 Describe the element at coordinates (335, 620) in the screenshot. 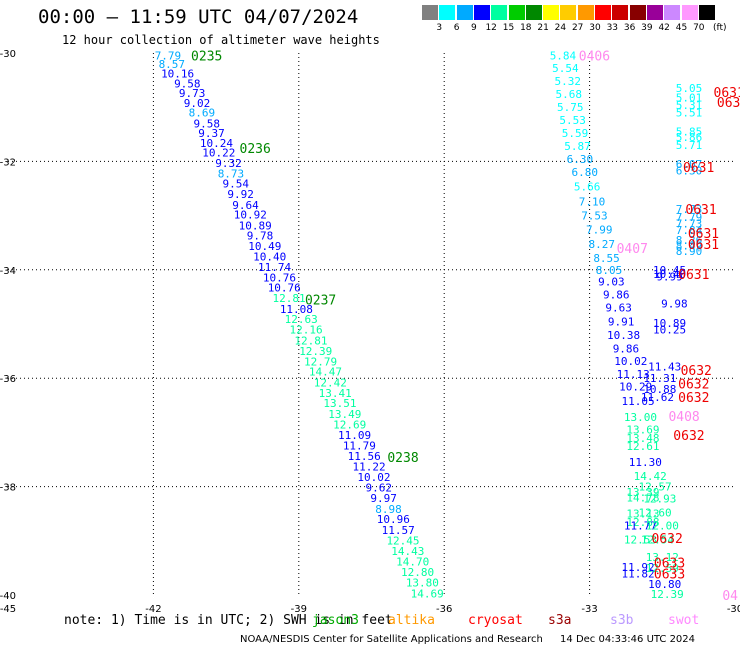

I see `satellite-jason3: jason3` at that location.